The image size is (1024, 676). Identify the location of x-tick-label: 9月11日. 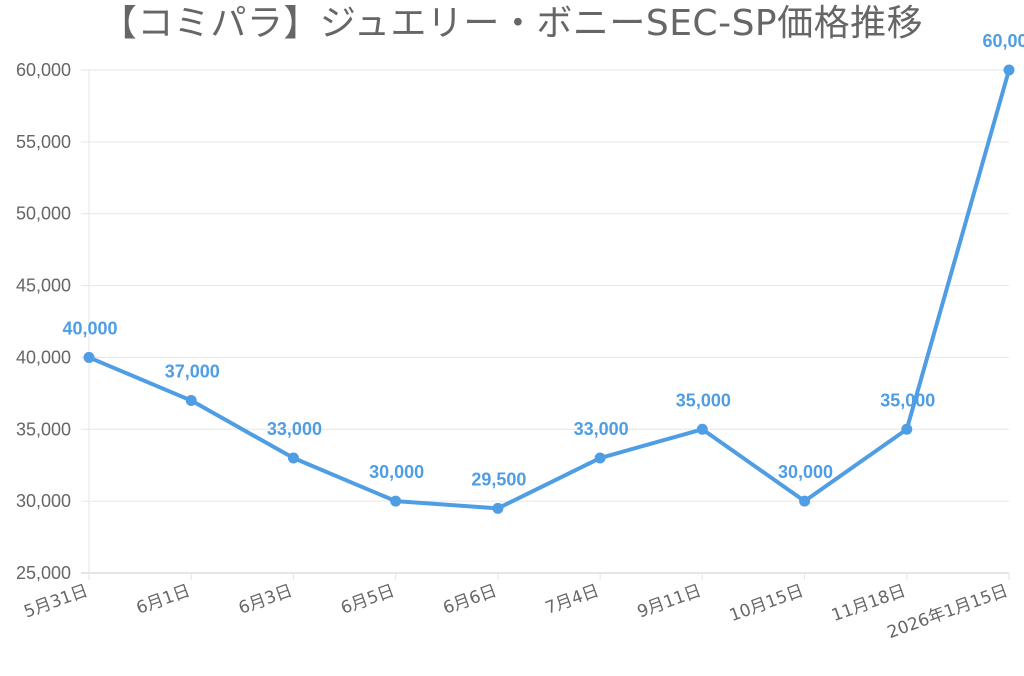
(669, 602).